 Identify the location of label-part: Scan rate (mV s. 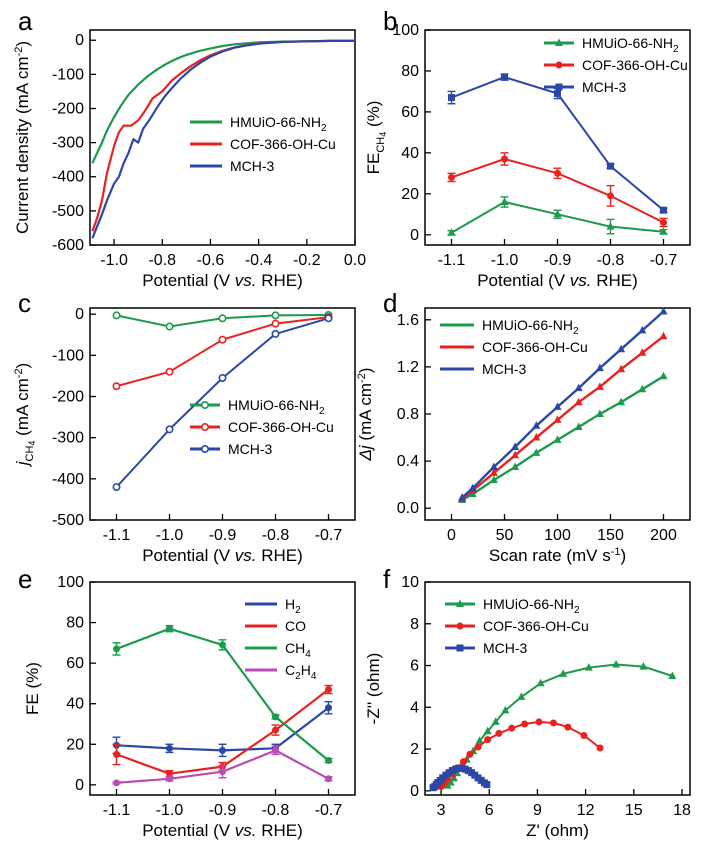
(550, 555).